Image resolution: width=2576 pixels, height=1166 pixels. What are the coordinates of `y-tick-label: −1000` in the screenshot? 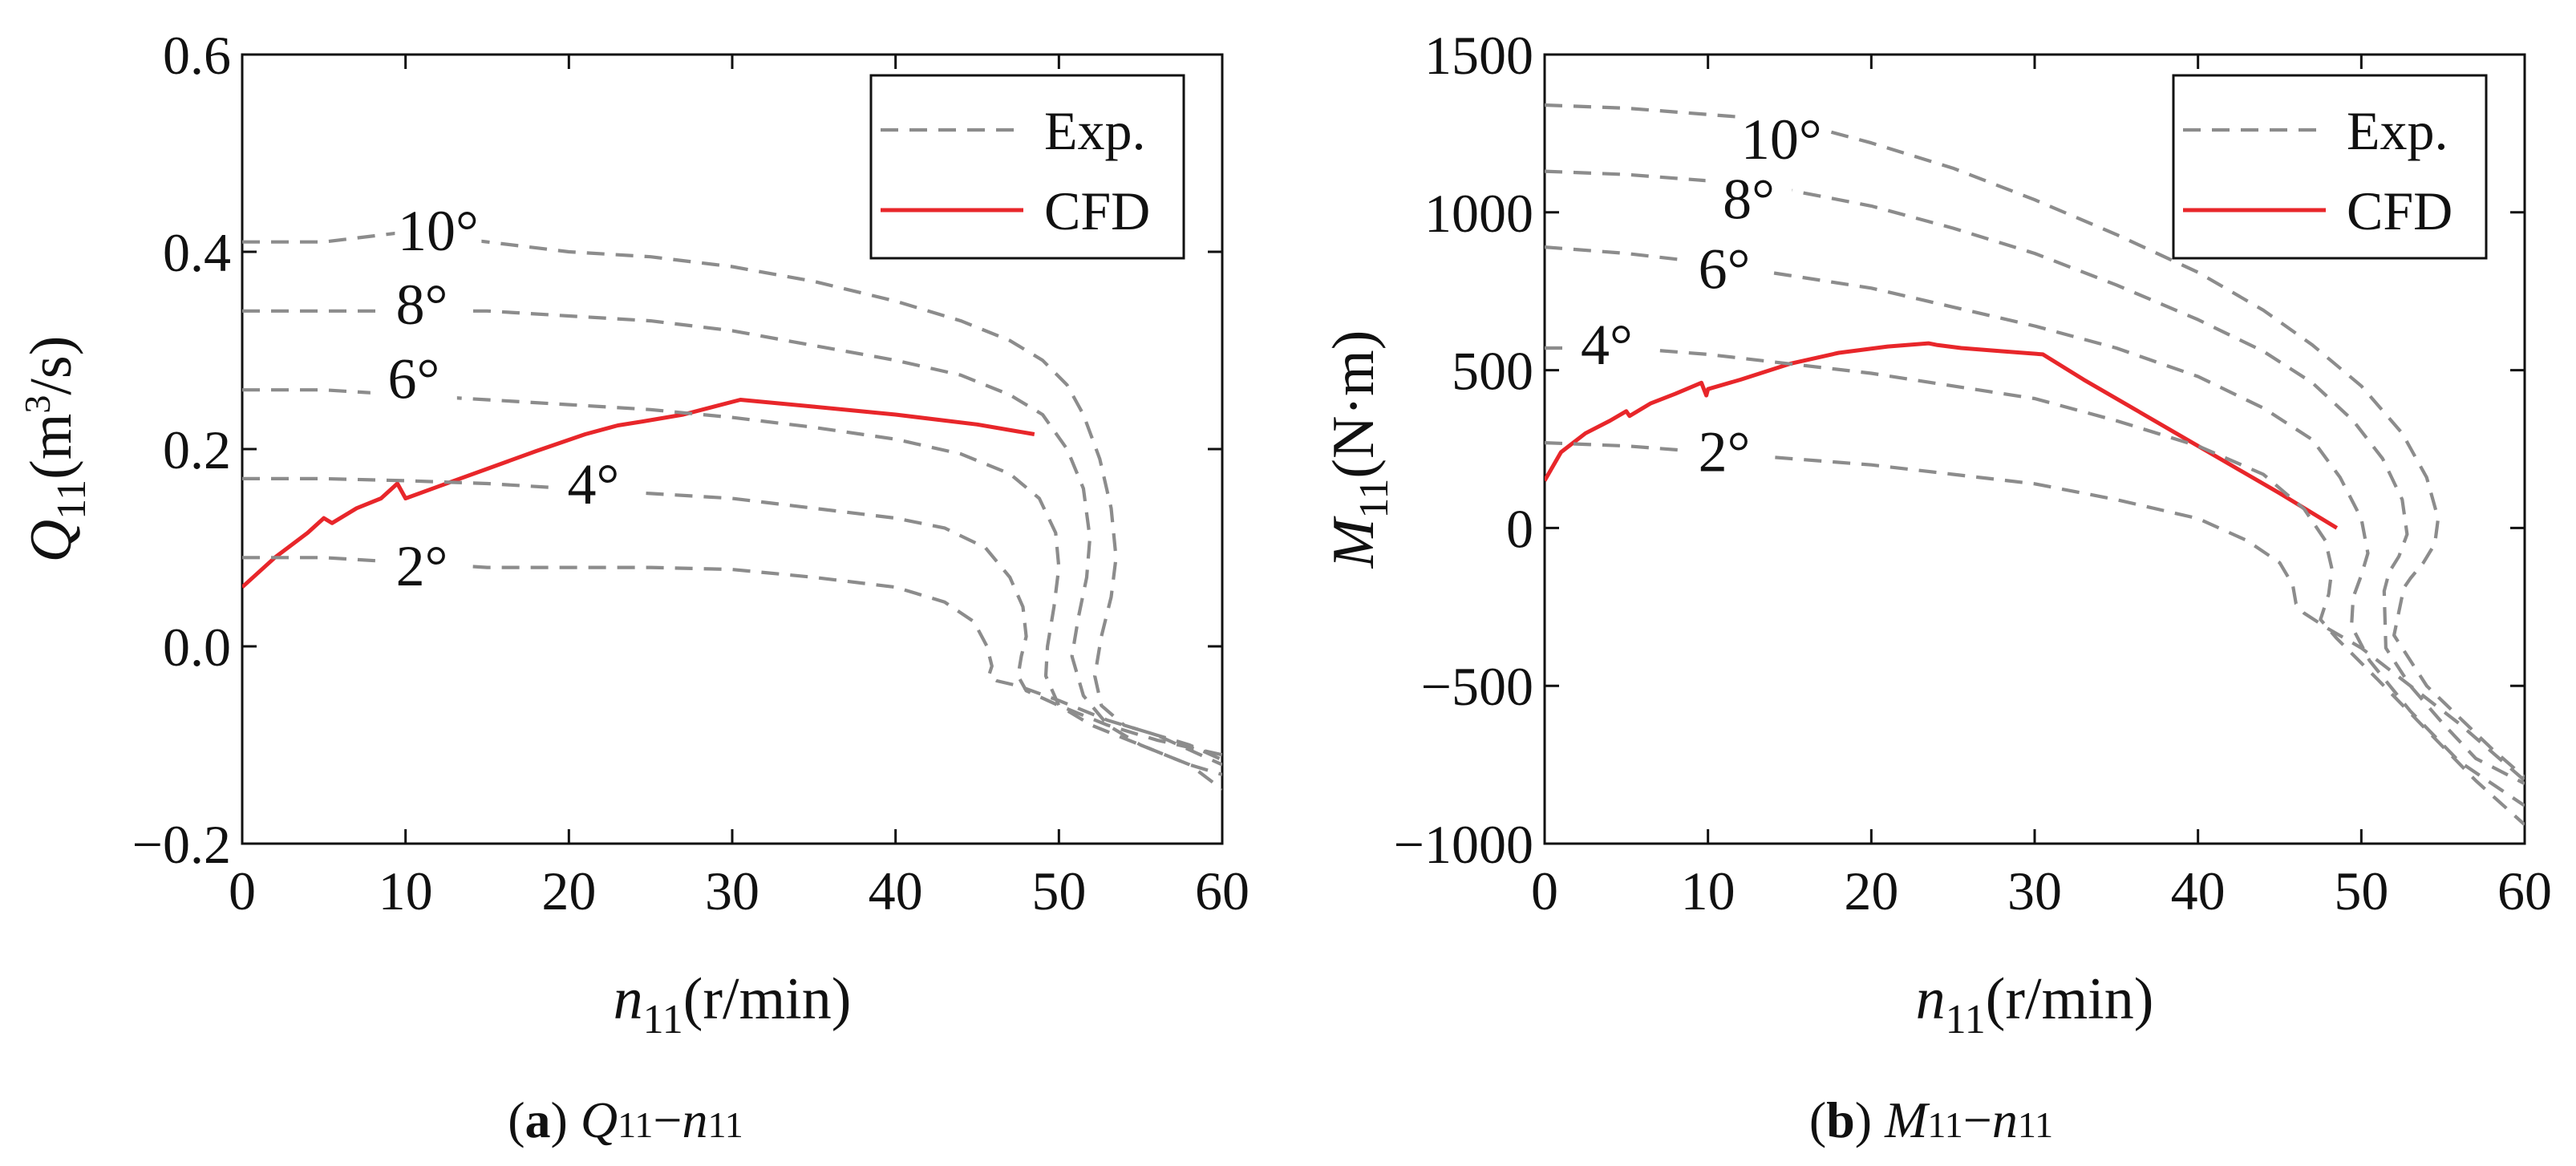 It's located at (1463, 844).